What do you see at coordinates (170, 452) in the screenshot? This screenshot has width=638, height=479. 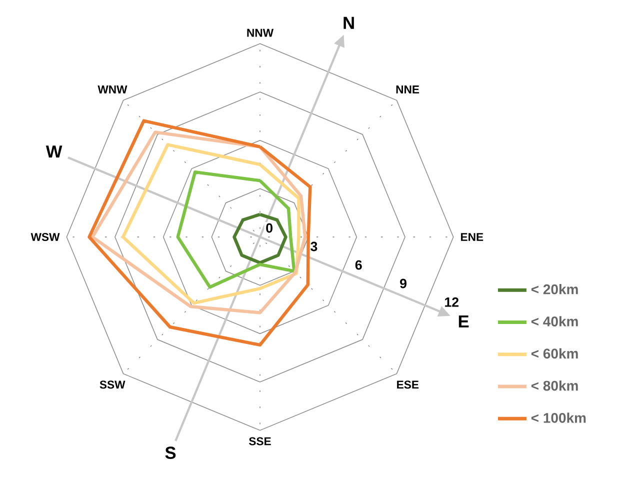 I see `text: S` at bounding box center [170, 452].